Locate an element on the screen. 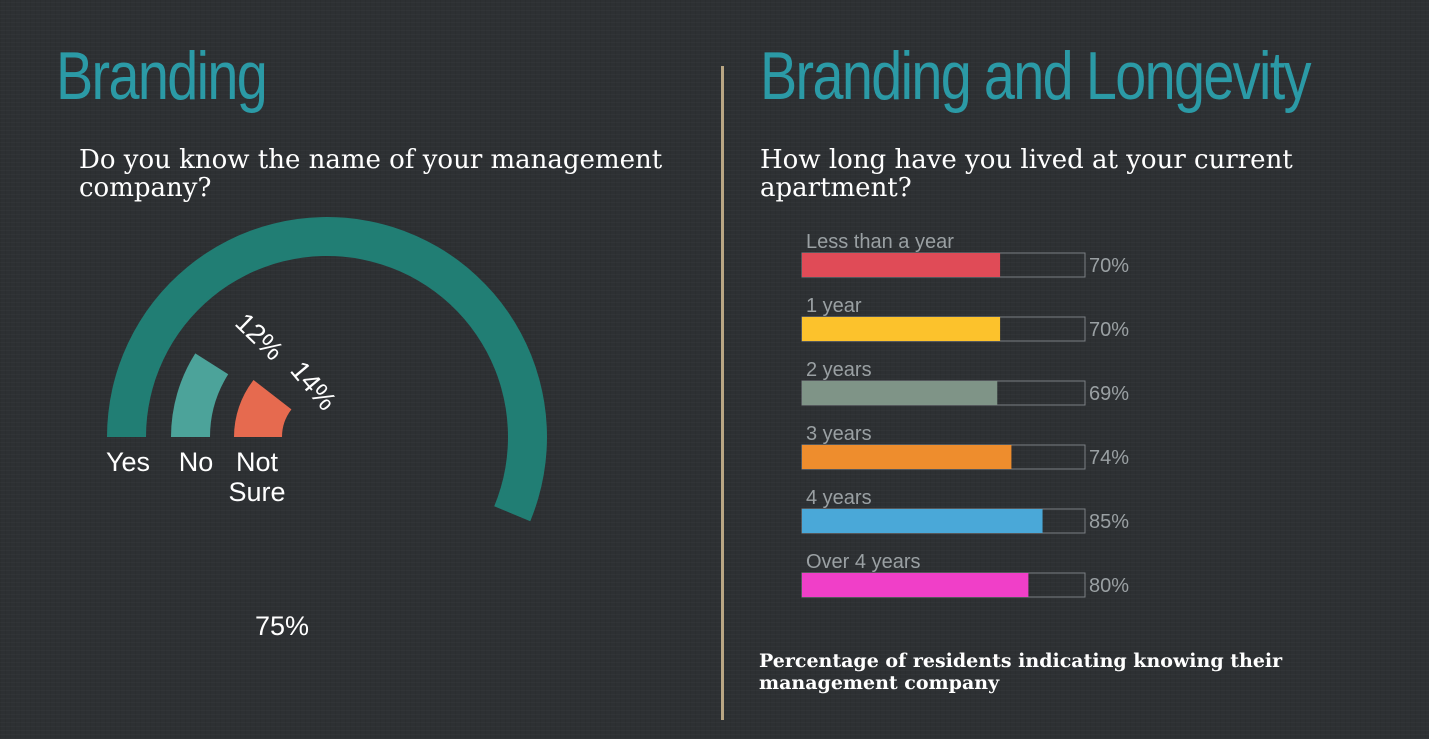  bar-category-label-over-4-years: Over 4 years is located at coordinates (863, 562).